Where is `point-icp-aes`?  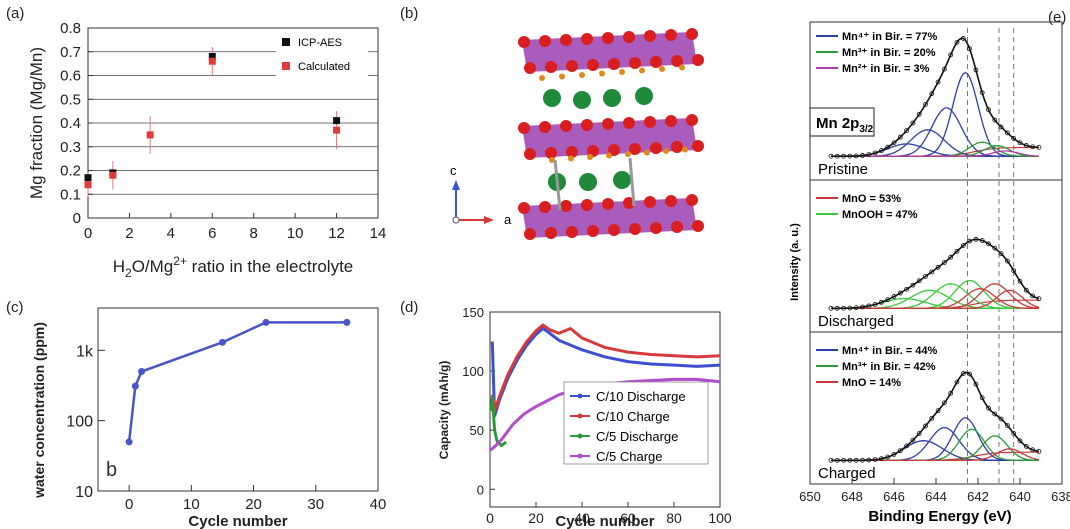
point-icp-aes is located at coordinates (337, 121).